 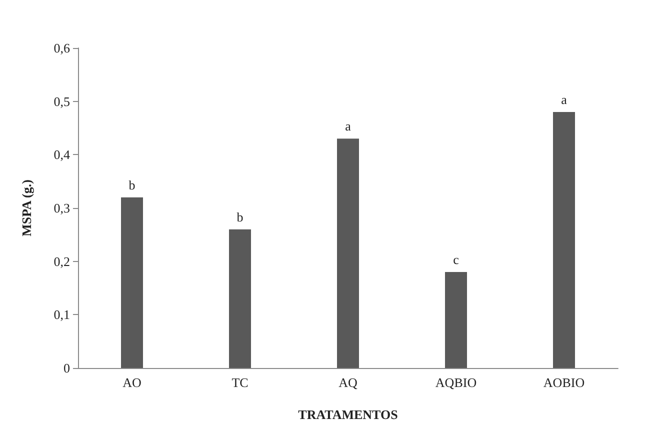 I want to click on y-axis-title: MSPA (g.), so click(x=26, y=208).